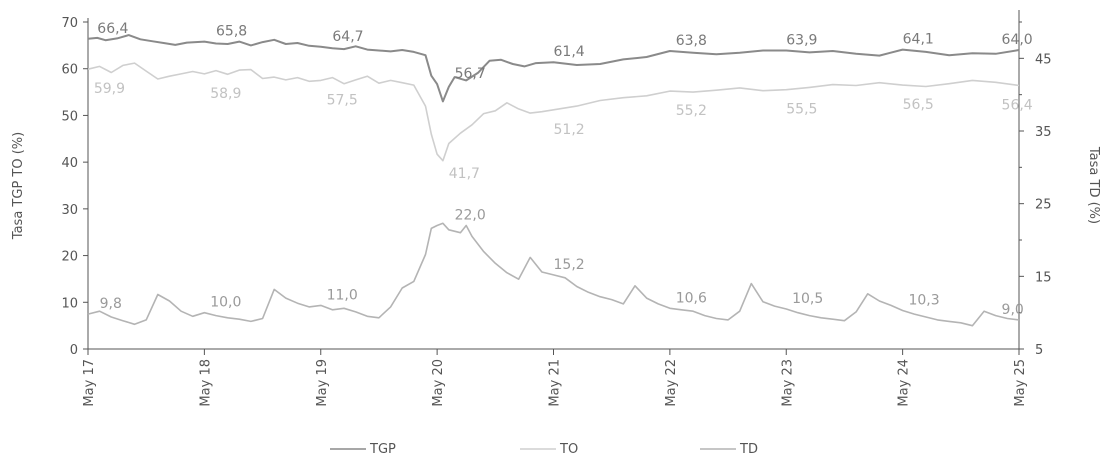 The height and width of the screenshot is (457, 1102). I want to click on data-label-tgp: 63,9, so click(801, 40).